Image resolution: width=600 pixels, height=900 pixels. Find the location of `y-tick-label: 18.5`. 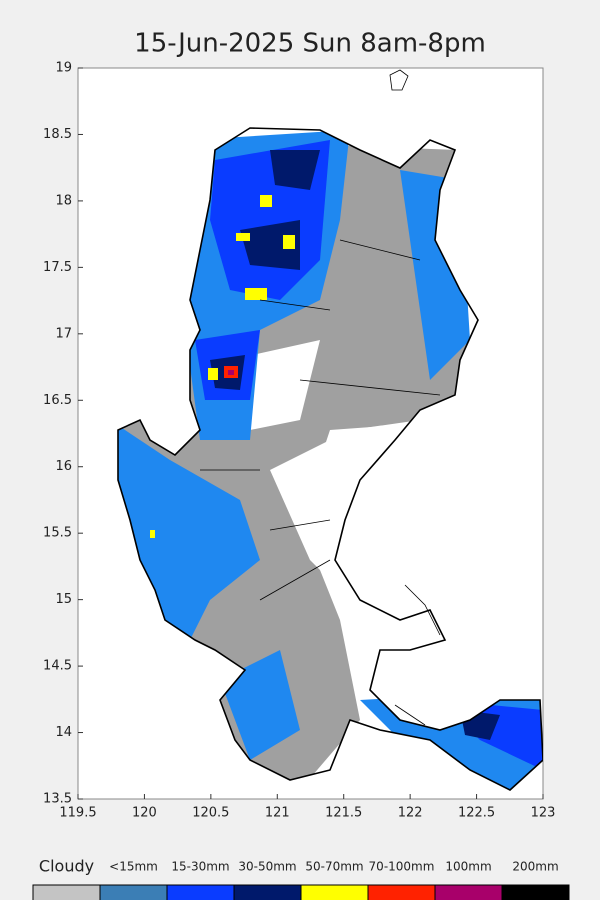

y-tick-label: 18.5 is located at coordinates (57, 134).